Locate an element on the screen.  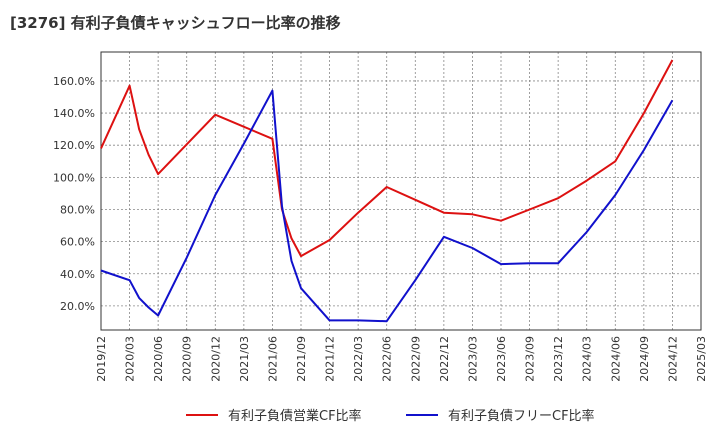
x-tick-label: 2019/12 is located at coordinates (101, 359).